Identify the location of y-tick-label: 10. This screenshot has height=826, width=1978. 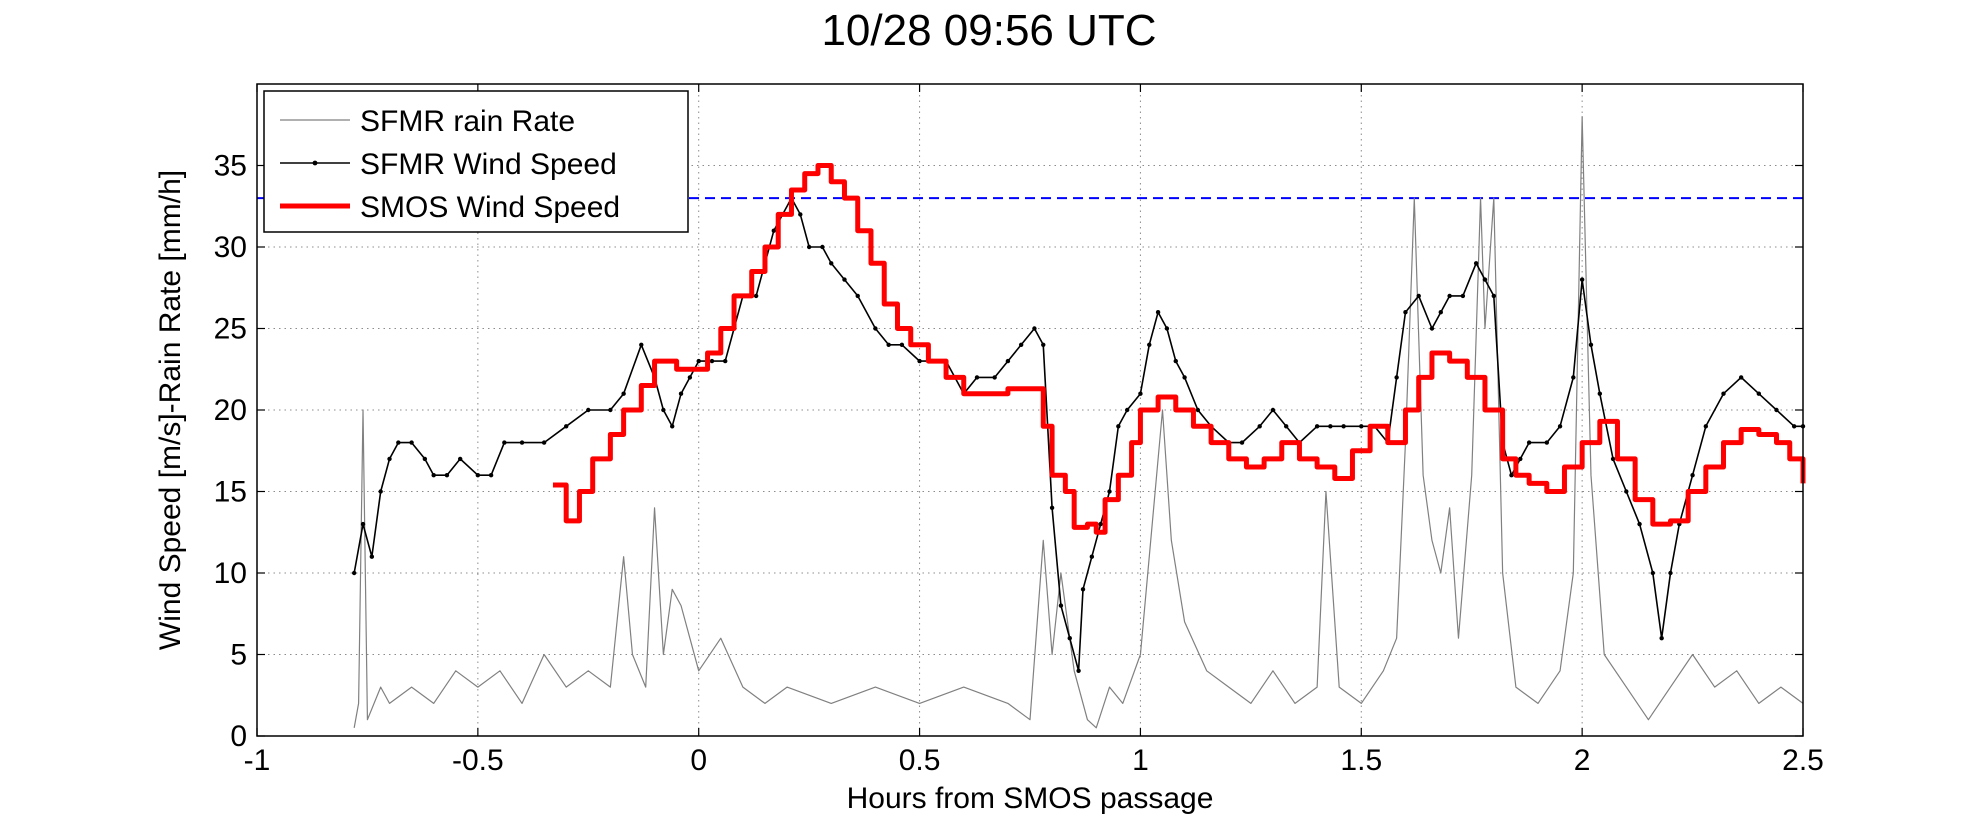
(230, 573).